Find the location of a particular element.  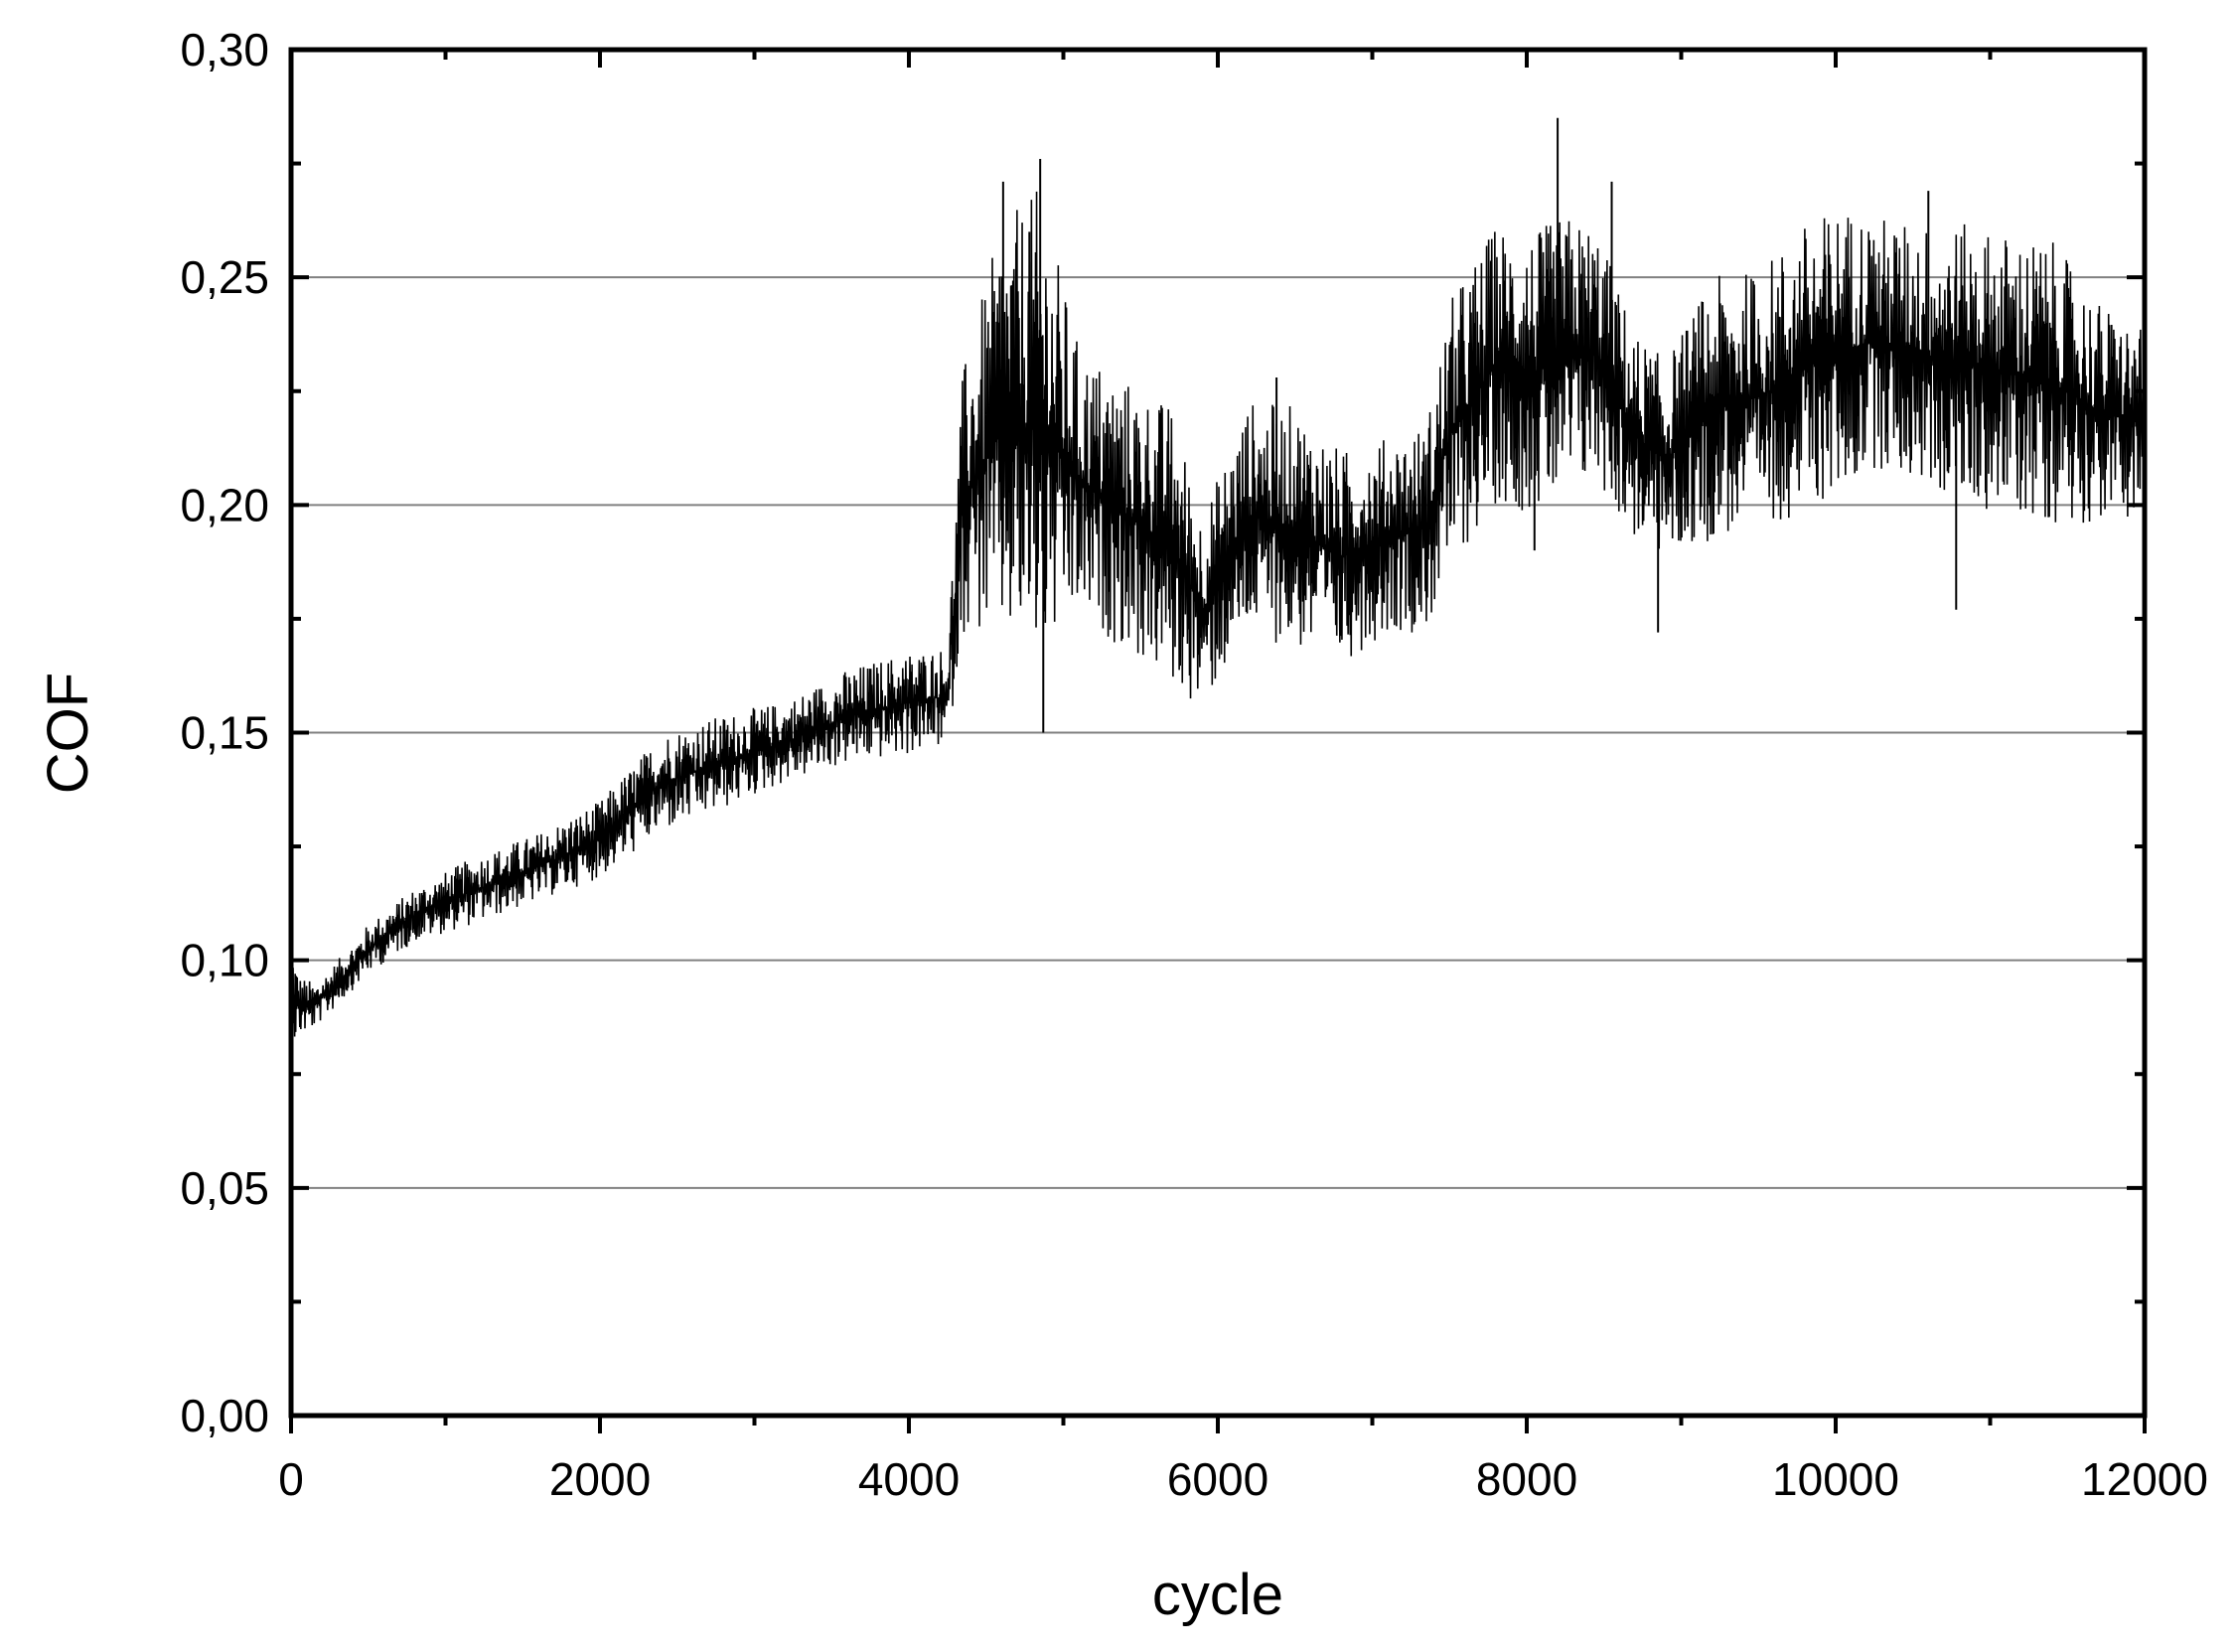

y-tick-label: 0,20 is located at coordinates (224, 504).